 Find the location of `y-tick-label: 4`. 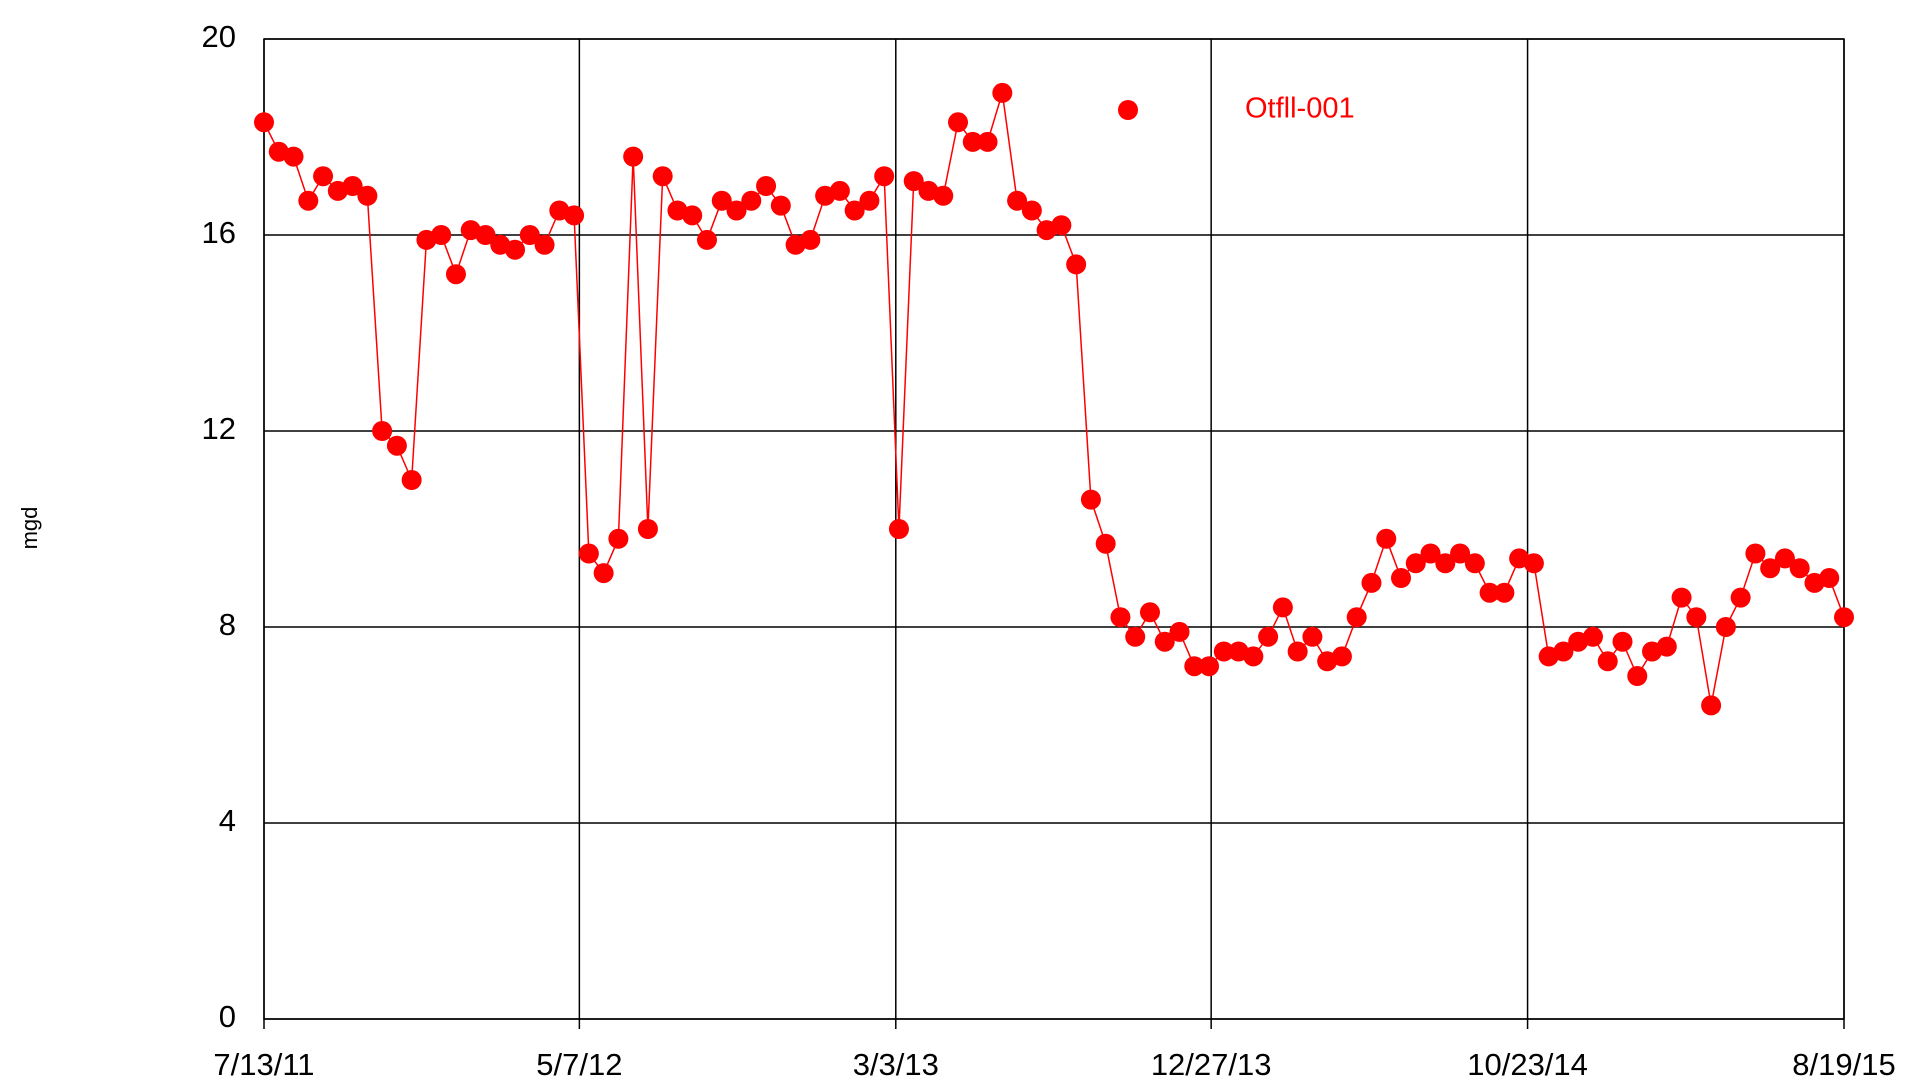

y-tick-label: 4 is located at coordinates (227, 820).